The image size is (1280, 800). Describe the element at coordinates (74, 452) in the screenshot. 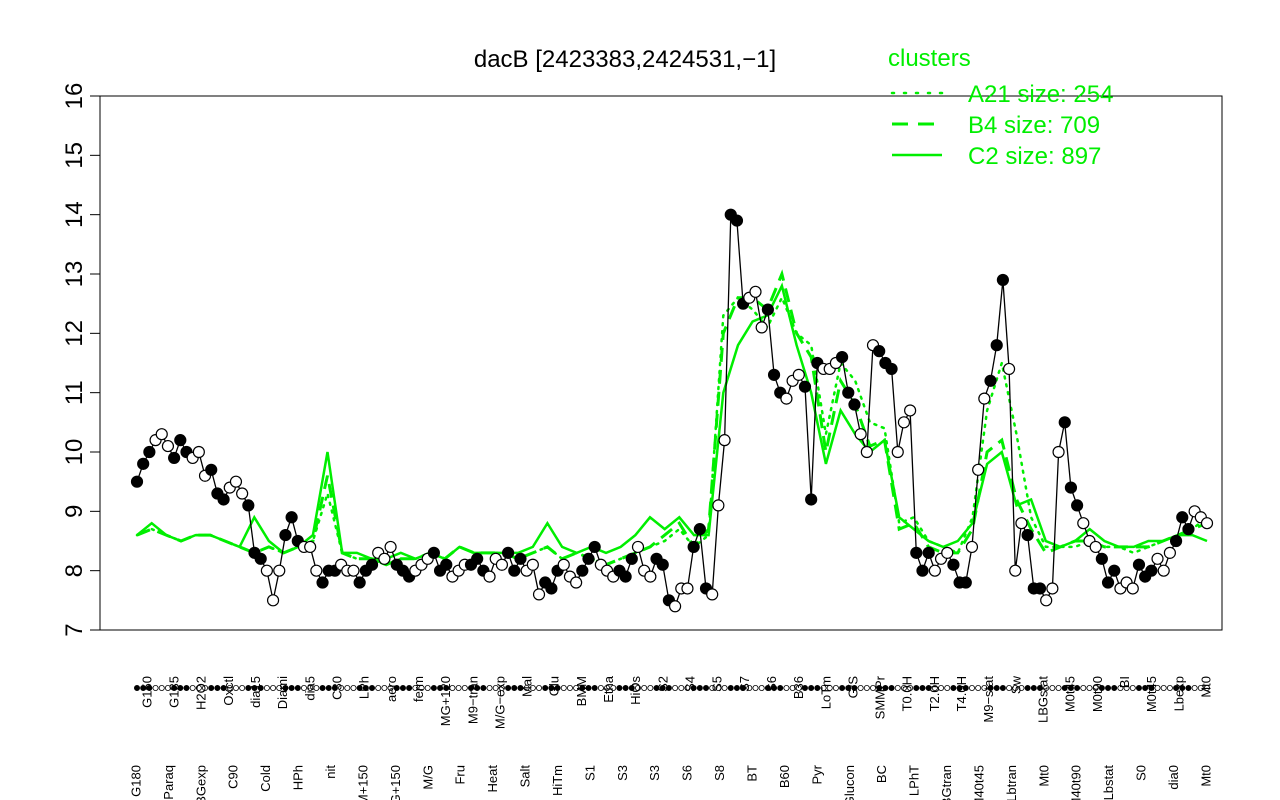

I see `y-tick-label: 10` at that location.